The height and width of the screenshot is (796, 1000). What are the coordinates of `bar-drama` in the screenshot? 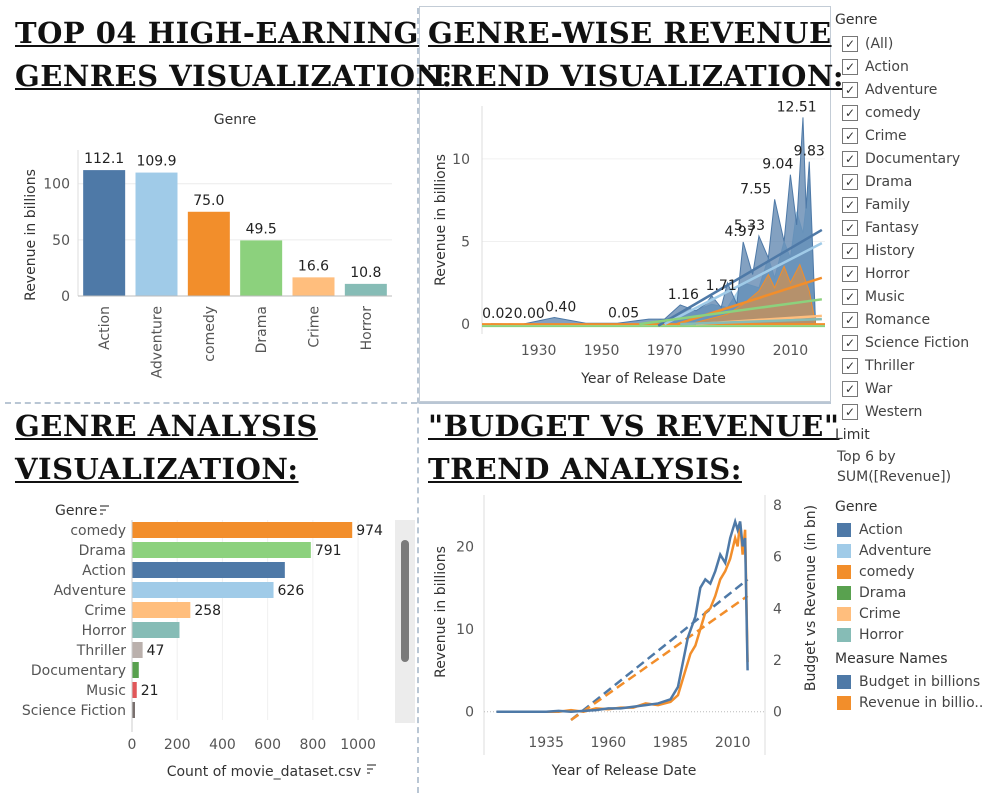 It's located at (221, 550).